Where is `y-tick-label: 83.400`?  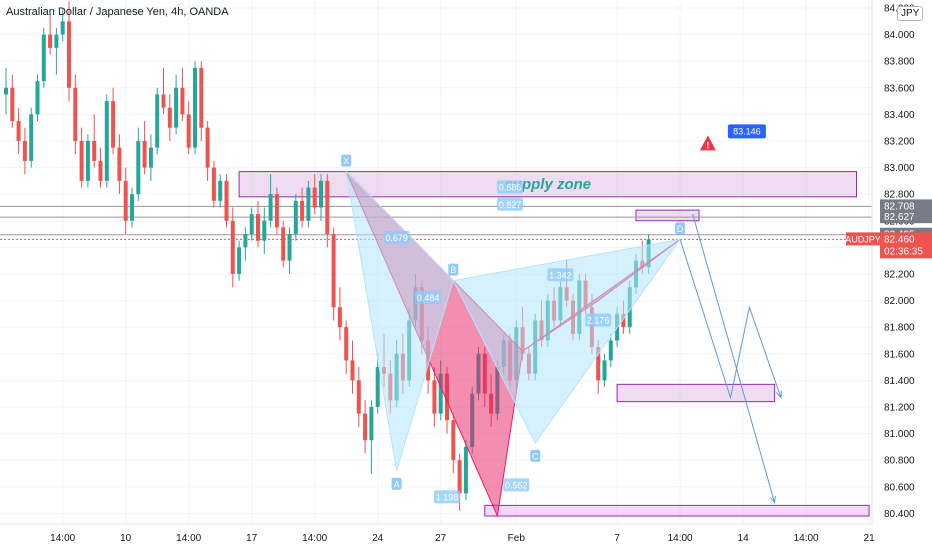
y-tick-label: 83.400 is located at coordinates (899, 115).